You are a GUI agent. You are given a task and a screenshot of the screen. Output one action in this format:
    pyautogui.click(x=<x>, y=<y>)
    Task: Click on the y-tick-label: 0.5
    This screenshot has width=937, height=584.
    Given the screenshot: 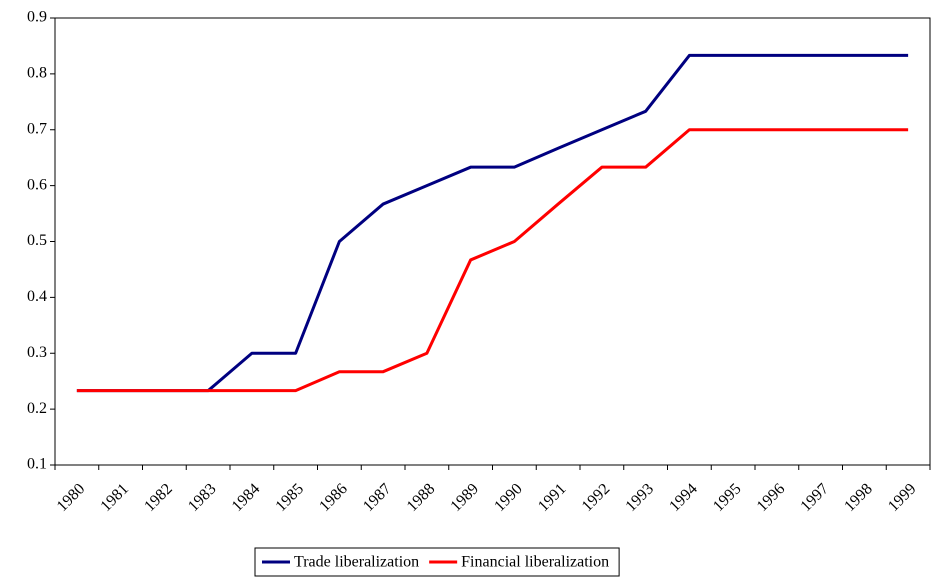 What is the action you would take?
    pyautogui.click(x=37, y=240)
    